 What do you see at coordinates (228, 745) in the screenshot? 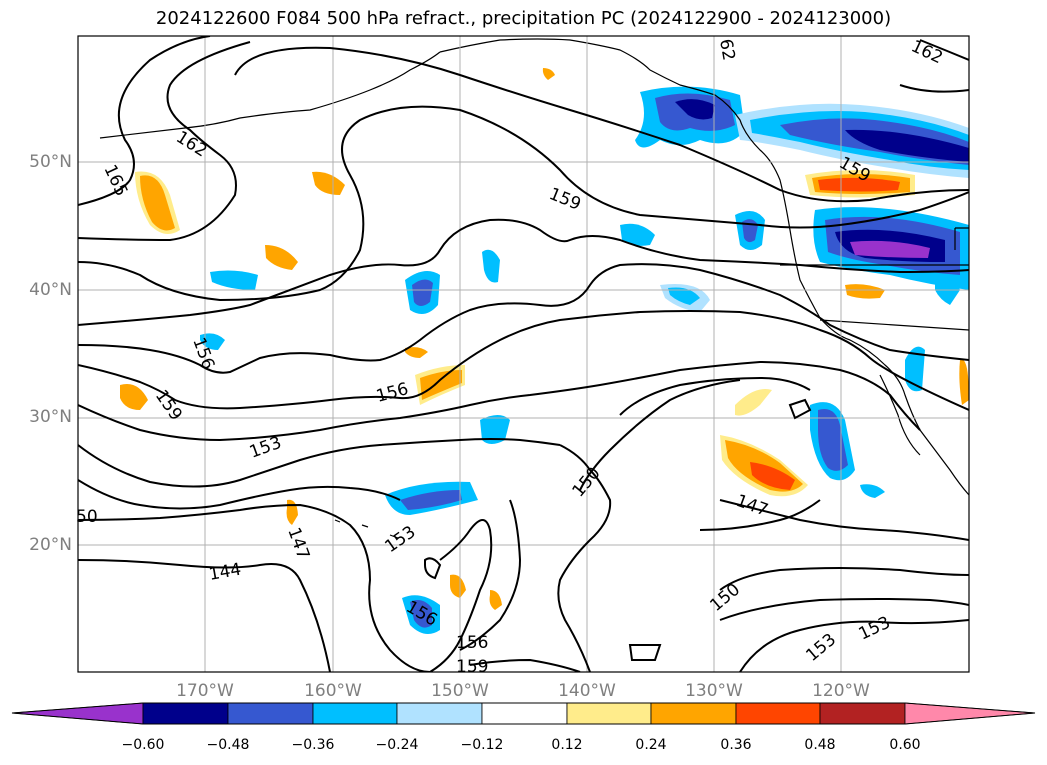
I see `colorbar-tick: −0.48` at bounding box center [228, 745].